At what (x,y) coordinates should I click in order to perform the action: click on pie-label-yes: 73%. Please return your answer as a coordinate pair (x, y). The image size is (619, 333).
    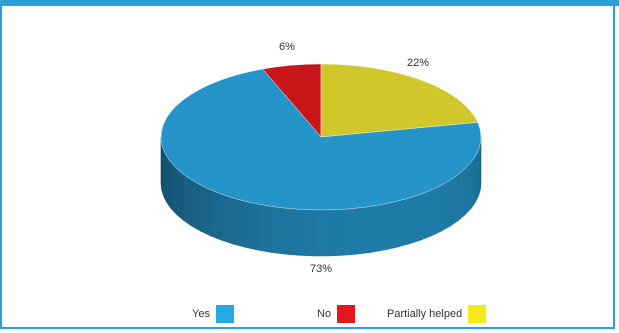
    Looking at the image, I should click on (321, 269).